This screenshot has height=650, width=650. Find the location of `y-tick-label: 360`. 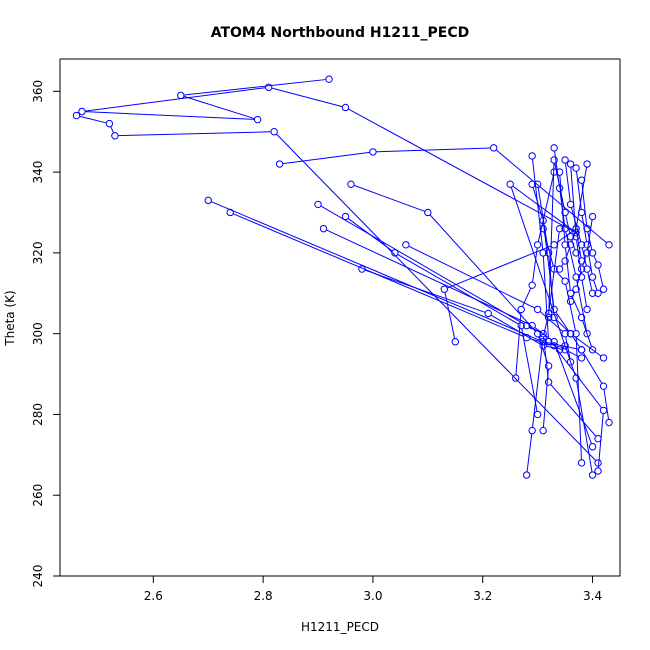

y-tick-label: 360 is located at coordinates (38, 91).